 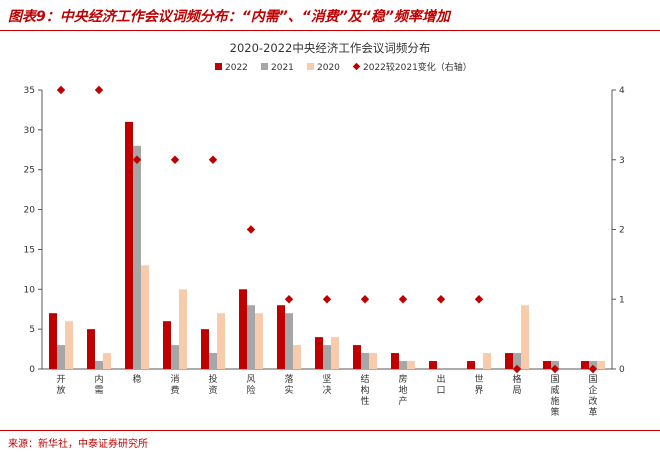 I want to click on marker-change-坚决, so click(x=327, y=299).